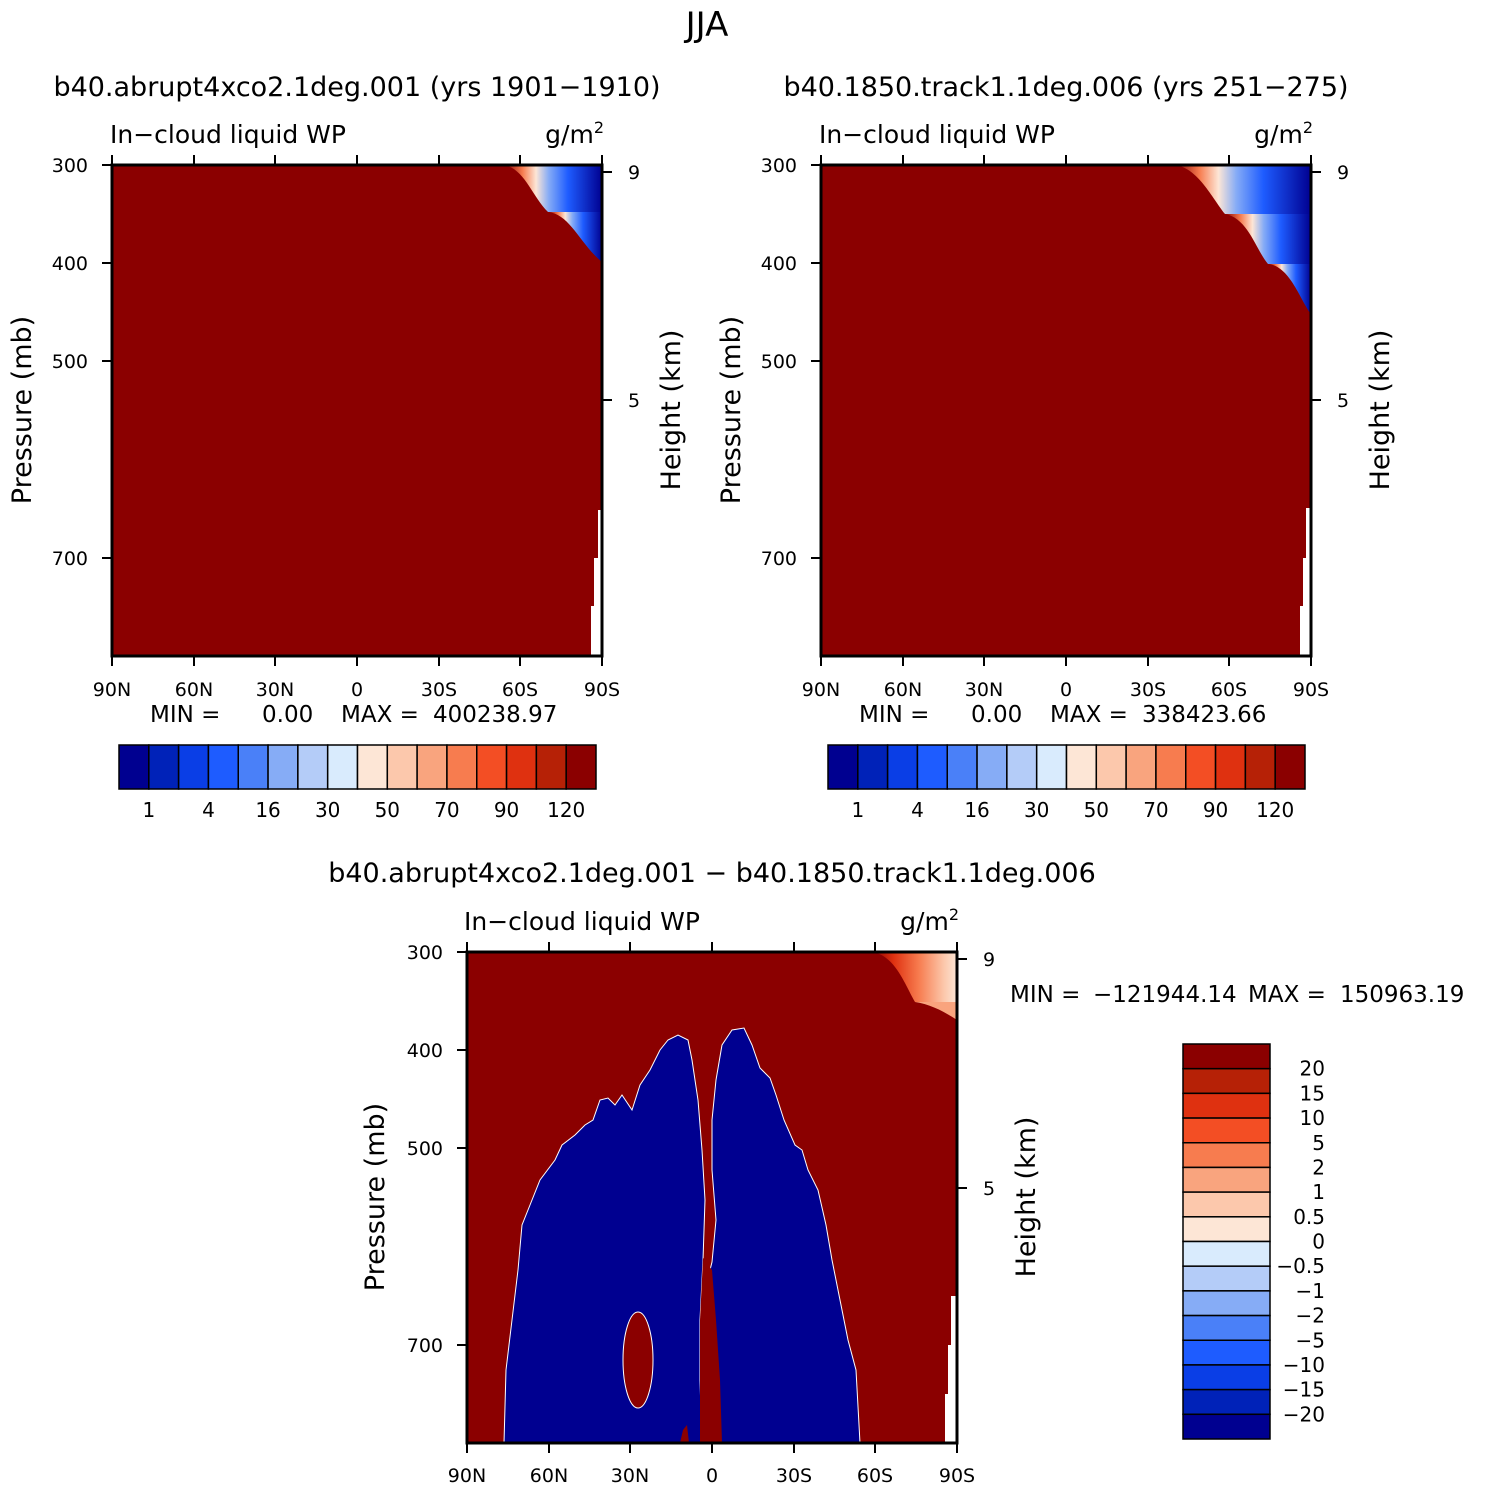 Image resolution: width=1504 pixels, height=1490 pixels. Describe the element at coordinates (194, 690) in the screenshot. I see `x-tick-label: 60N` at that location.